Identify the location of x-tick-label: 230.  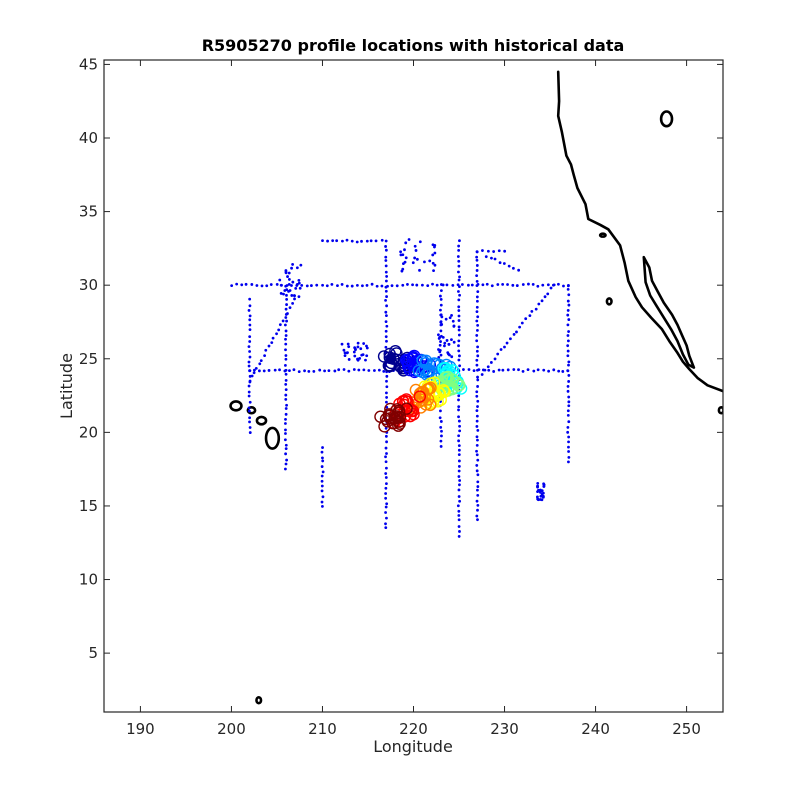
(504, 729).